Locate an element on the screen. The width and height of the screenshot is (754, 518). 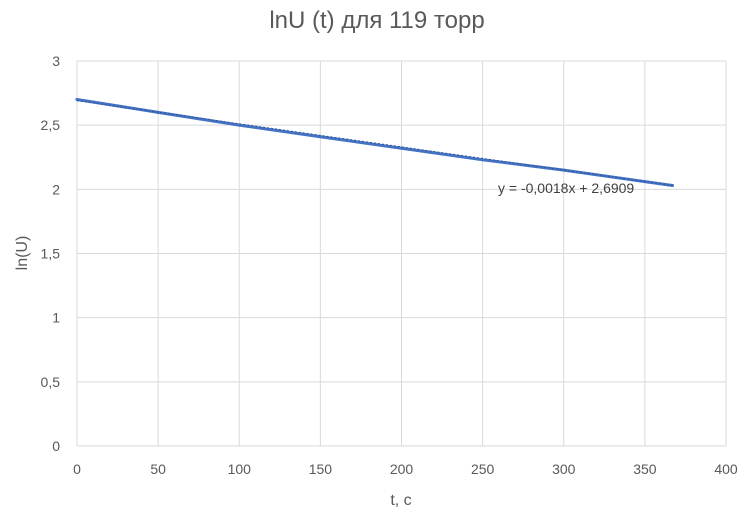
x-axis-title: t, с is located at coordinates (400, 500).